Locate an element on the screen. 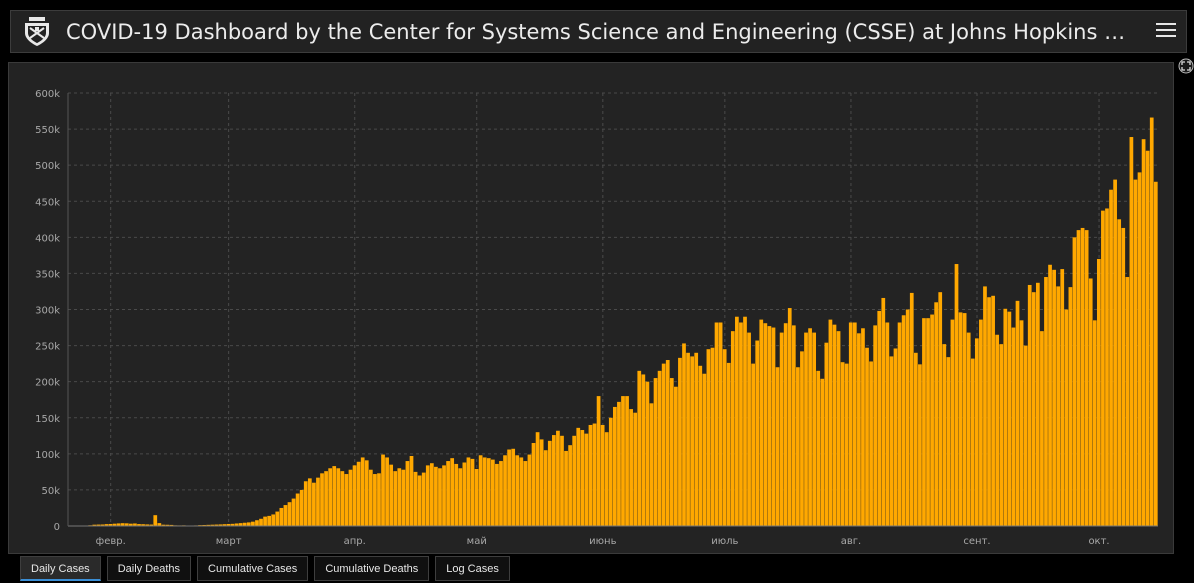 Image resolution: width=1194 pixels, height=583 pixels. y-tick-label: 350k is located at coordinates (47, 274).